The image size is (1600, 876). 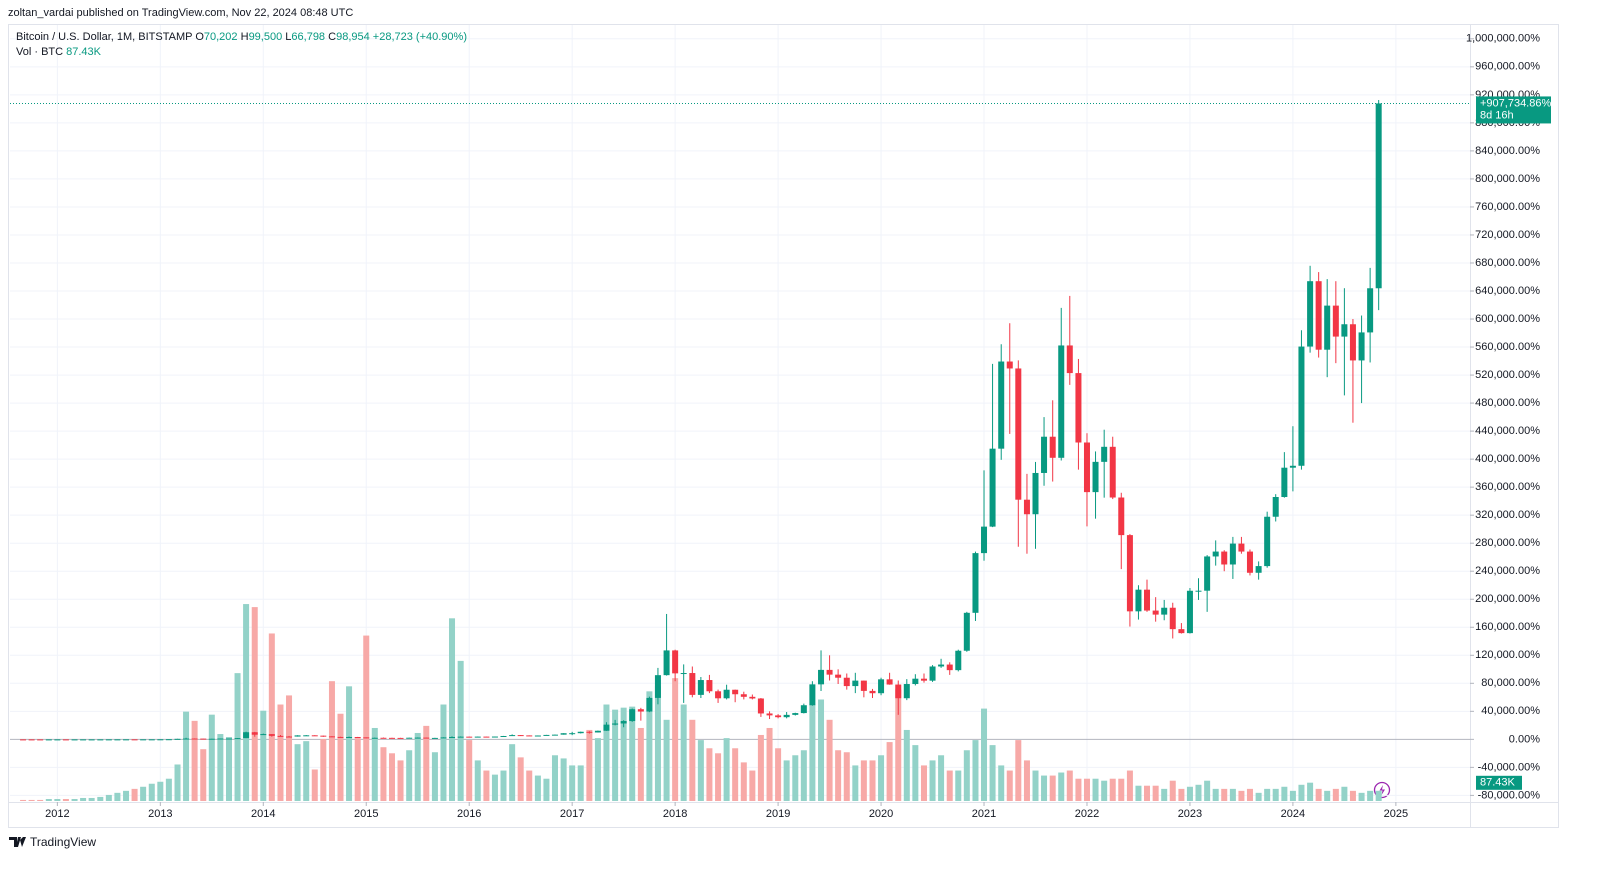 What do you see at coordinates (1507, 571) in the screenshot?
I see `y-tick-label: 240,000.00%` at bounding box center [1507, 571].